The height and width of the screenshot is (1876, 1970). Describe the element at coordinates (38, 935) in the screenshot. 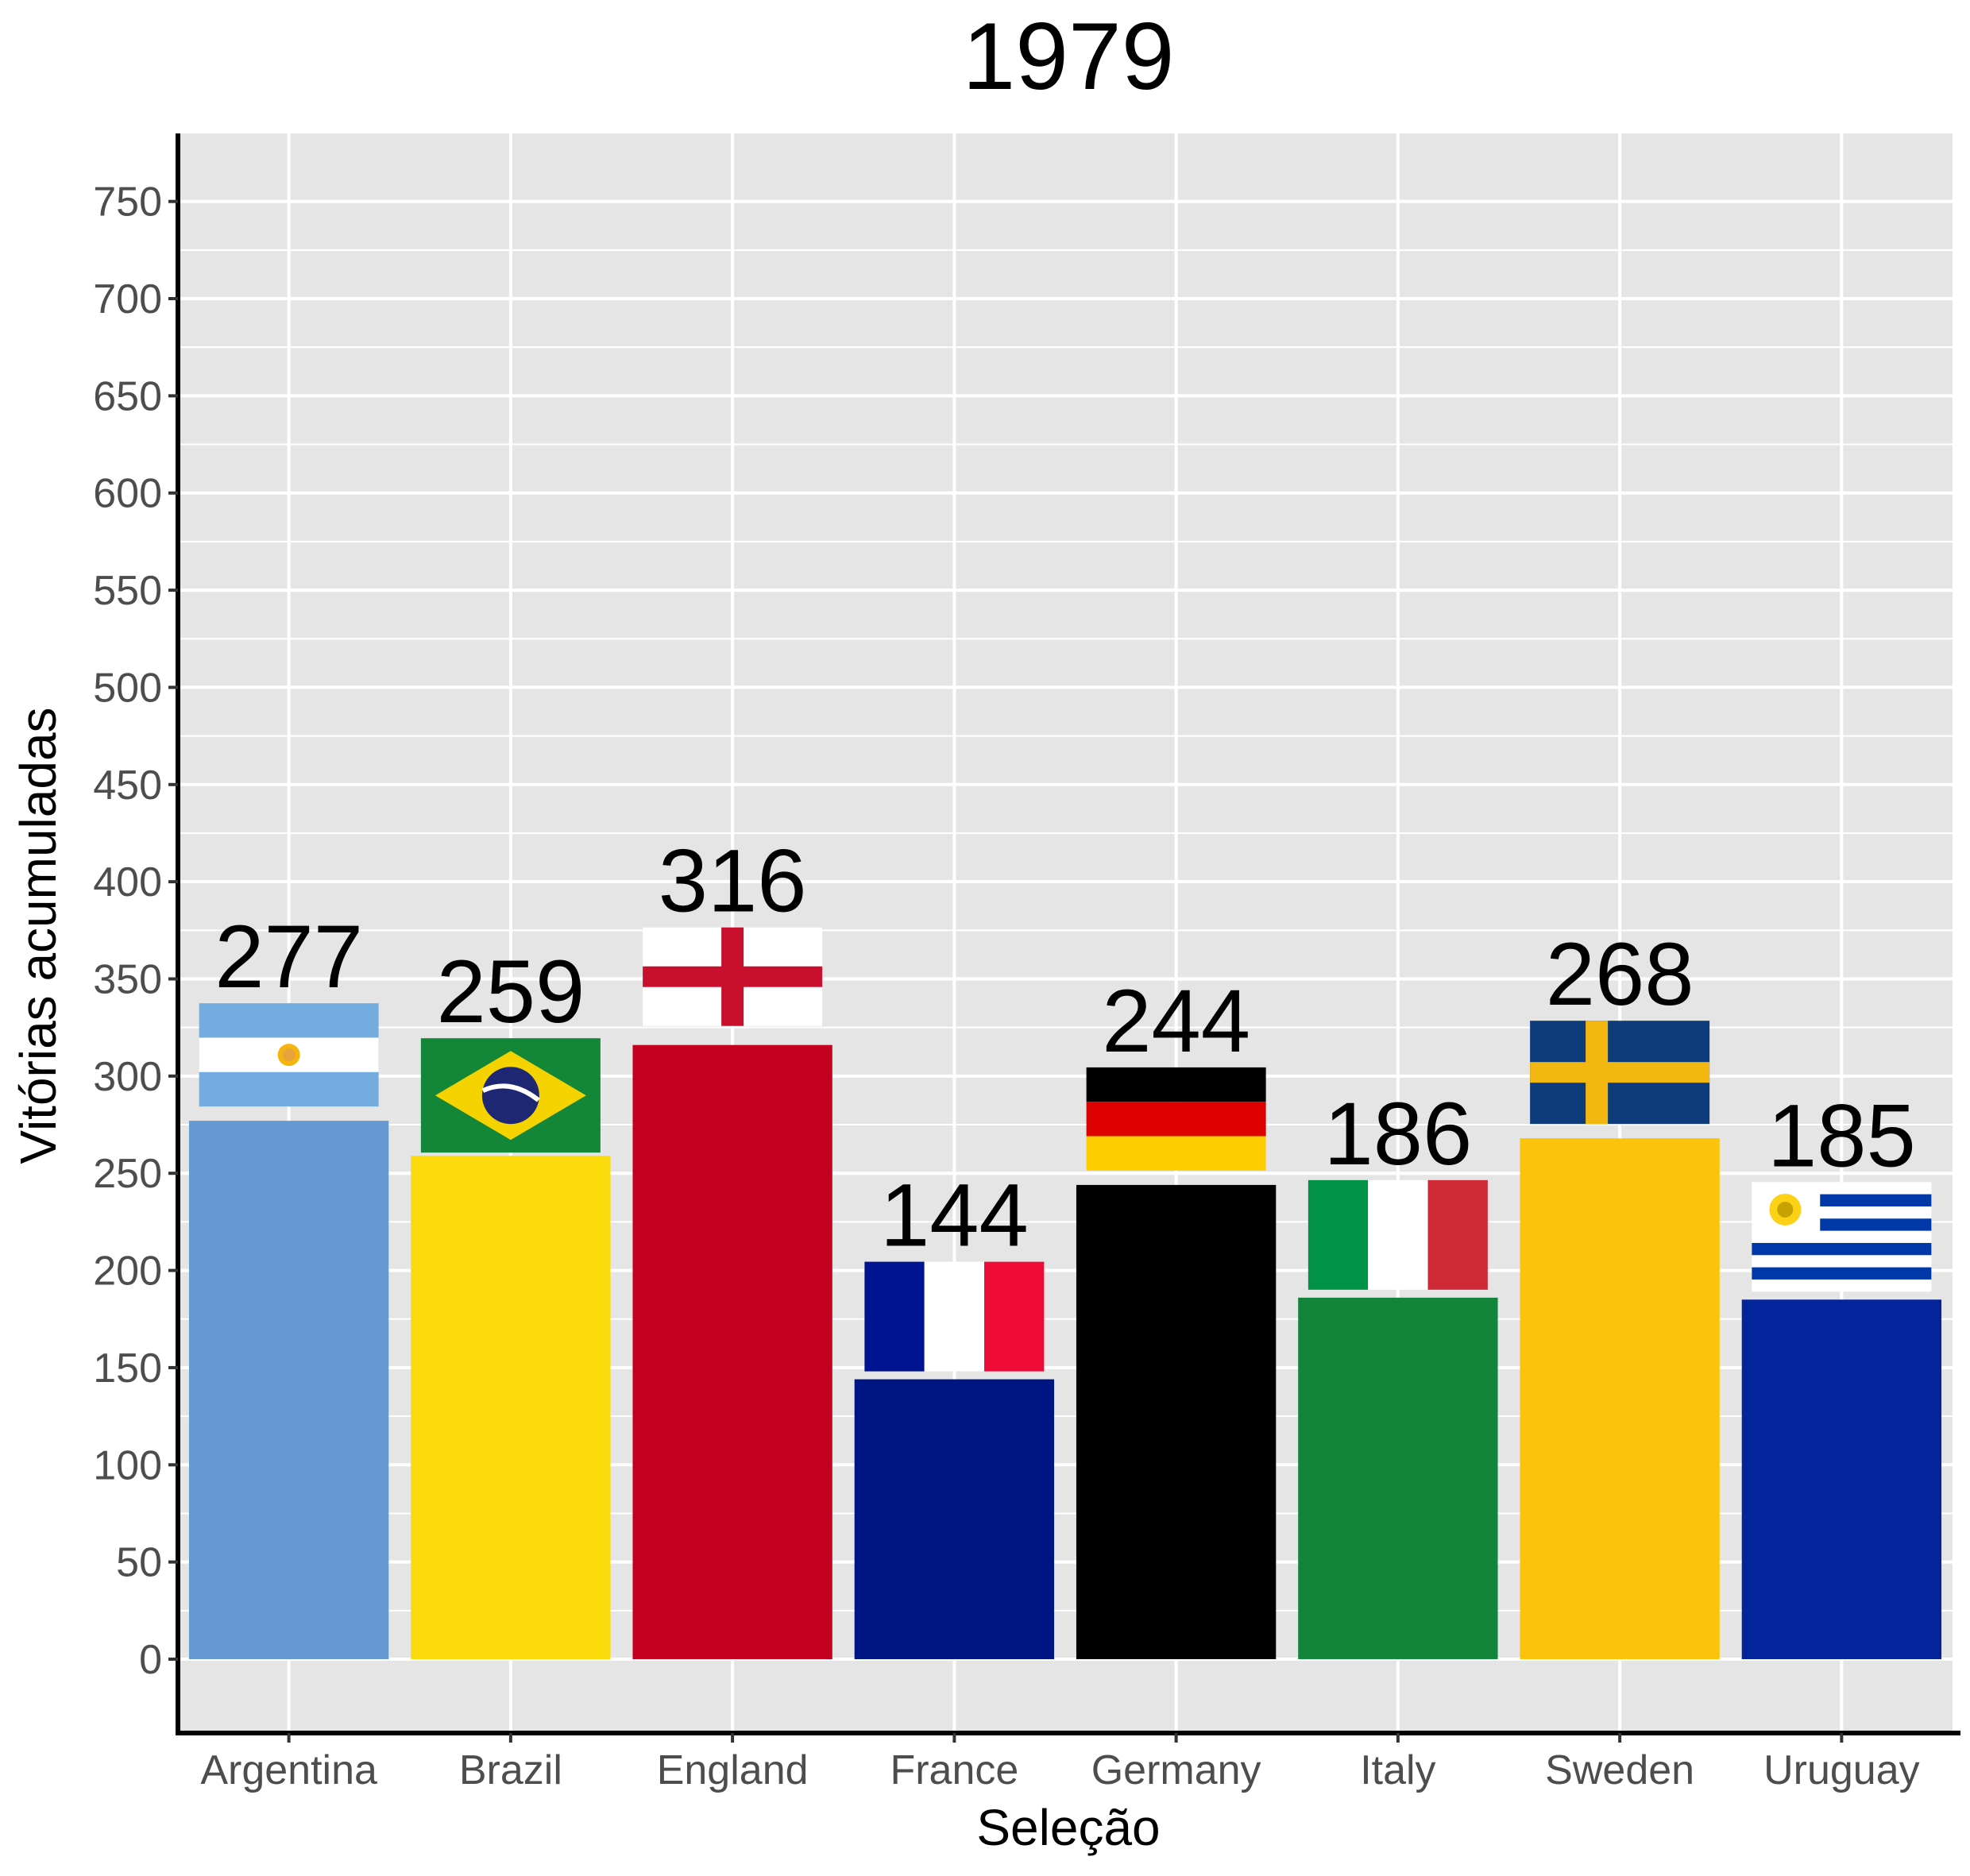

I see `y-axis-label: Vitórias acumuladas` at that location.